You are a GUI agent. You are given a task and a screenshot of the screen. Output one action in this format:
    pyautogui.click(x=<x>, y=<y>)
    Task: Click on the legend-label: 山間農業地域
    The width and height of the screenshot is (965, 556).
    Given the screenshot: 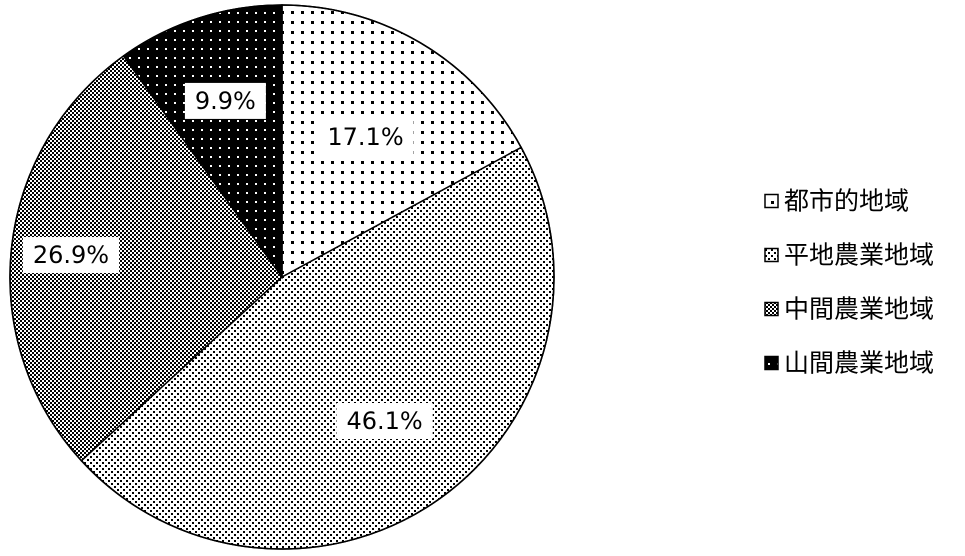 What is the action you would take?
    pyautogui.click(x=859, y=363)
    